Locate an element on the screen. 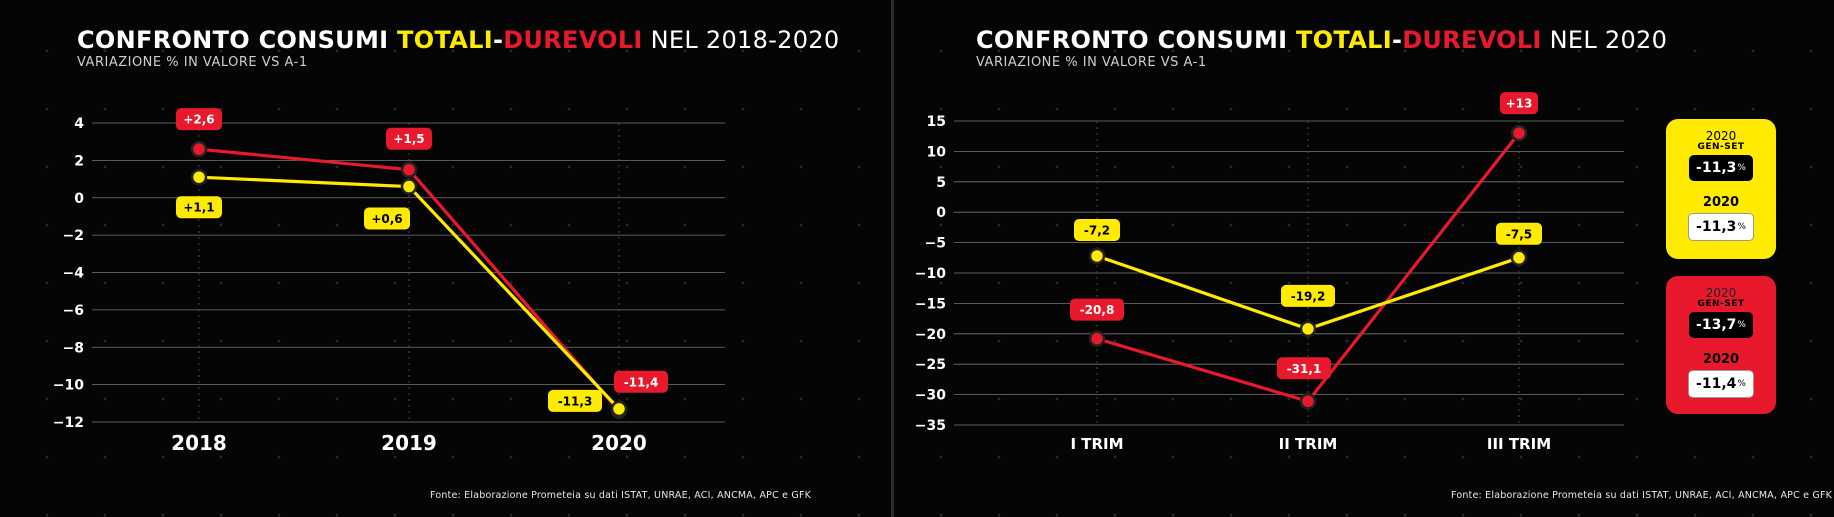 This screenshot has height=517, width=1834. x-category-label: 2018 is located at coordinates (199, 443).